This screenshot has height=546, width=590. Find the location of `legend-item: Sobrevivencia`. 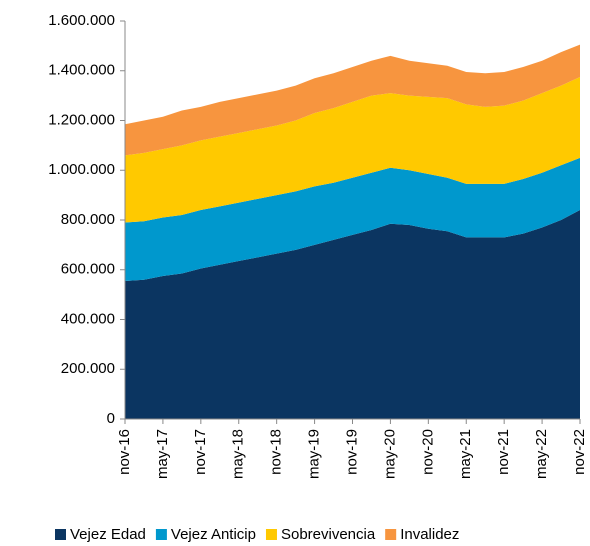

legend-item: Sobrevivencia is located at coordinates (320, 534).